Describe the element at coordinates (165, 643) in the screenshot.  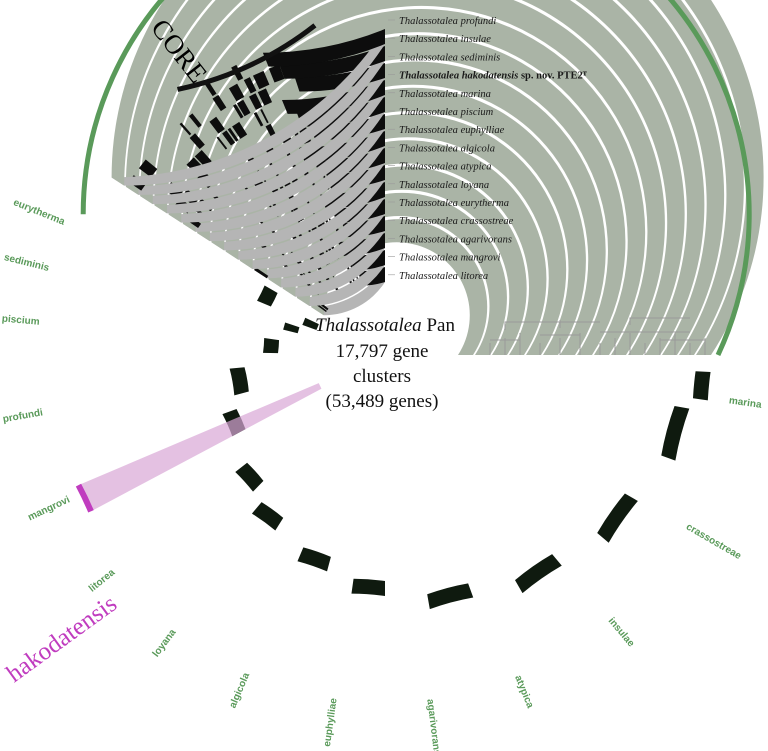
I see `singleton-label: loyana` at that location.